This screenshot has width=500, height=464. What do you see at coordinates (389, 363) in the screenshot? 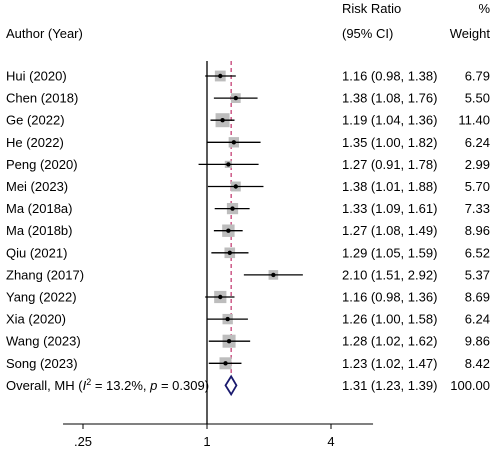
I see `study-ci-text: 1.23 (1.02, 1.47)` at bounding box center [389, 363].